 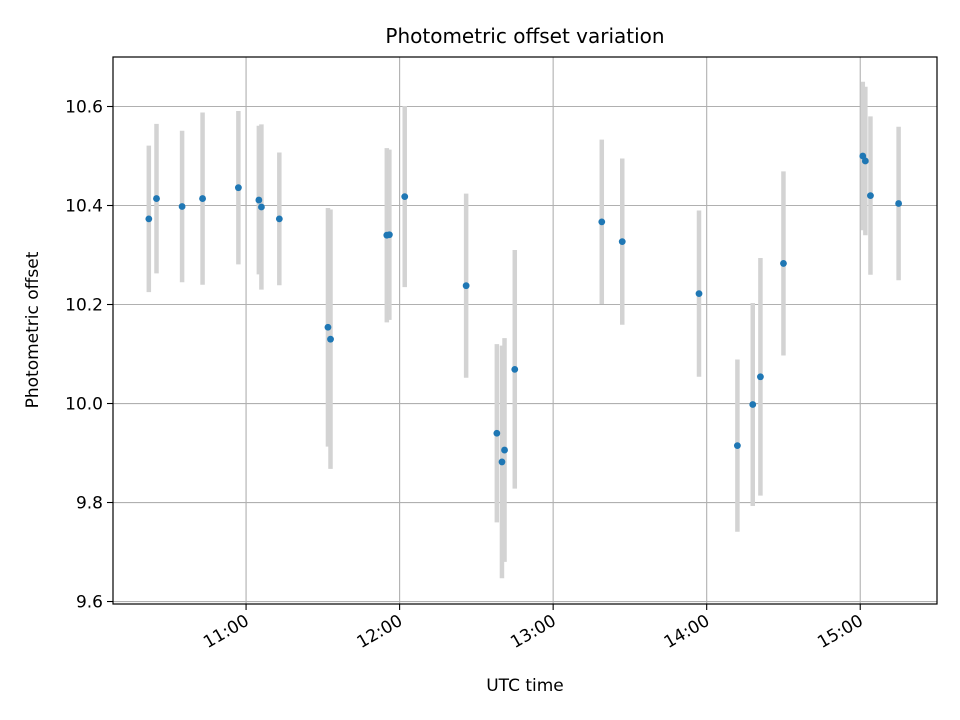 I want to click on x-axis: 11:00 12:00 13:00 14:00 15:00, so click(x=533, y=628).